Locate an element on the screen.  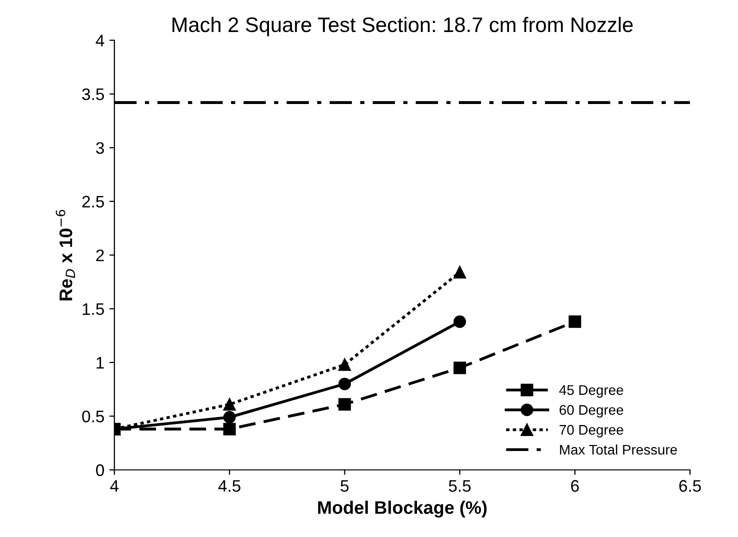
x-tick-label: 5.5 is located at coordinates (459, 486).